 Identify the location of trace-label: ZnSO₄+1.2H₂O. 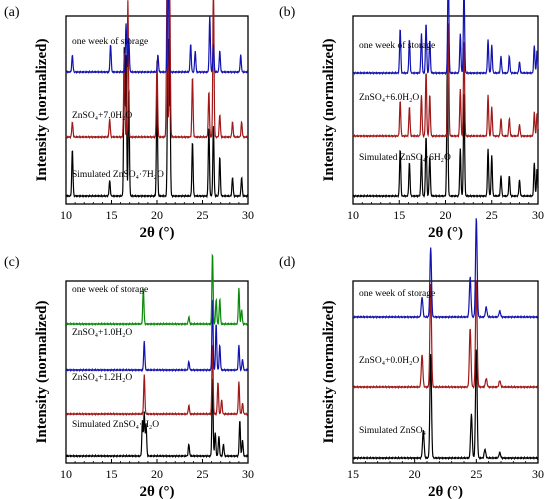
(102, 378).